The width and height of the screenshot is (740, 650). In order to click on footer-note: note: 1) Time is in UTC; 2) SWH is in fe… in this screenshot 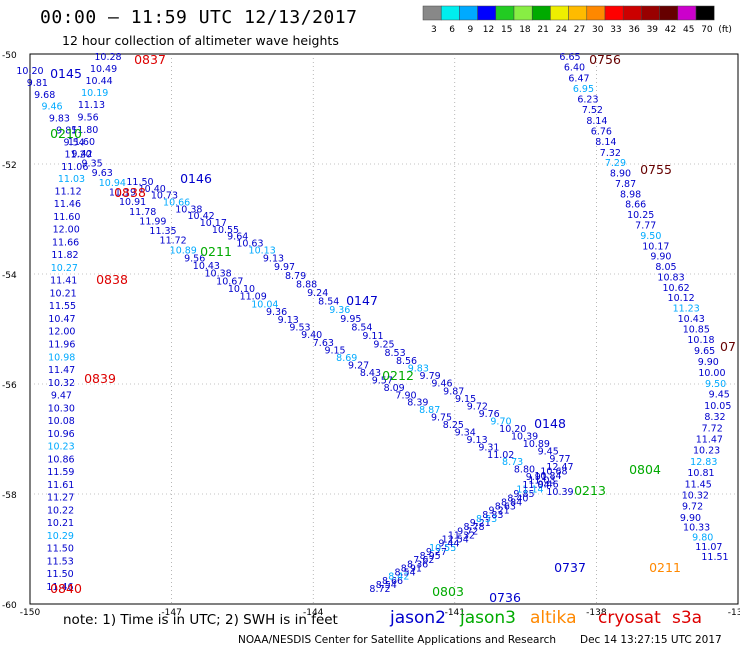, I will do `click(200, 620)`.